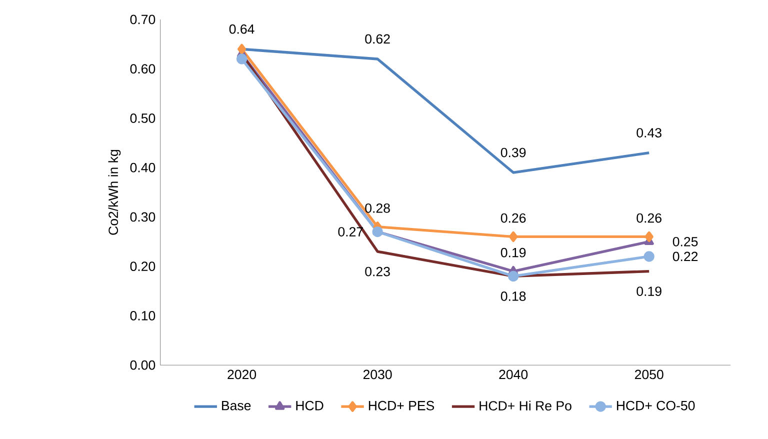 This screenshot has height=439, width=768. Describe the element at coordinates (513, 296) in the screenshot. I see `data-label: 0.18` at that location.